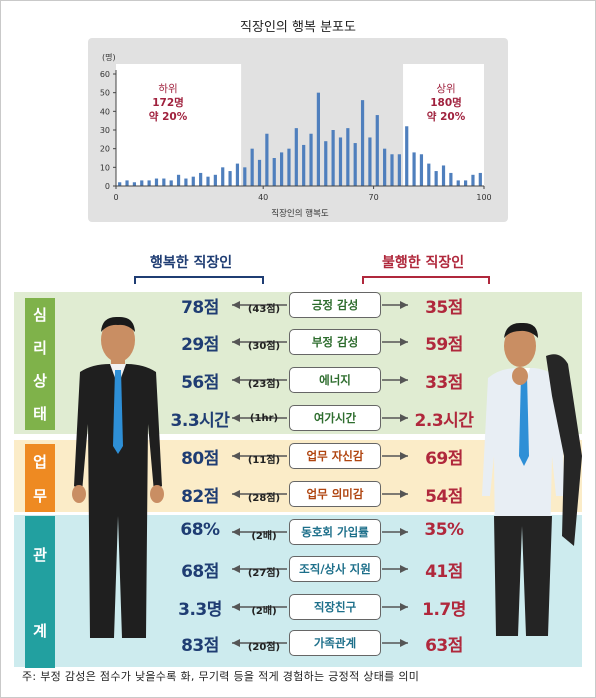 The image size is (596, 698). I want to click on x-tick-label: 0, so click(115, 197).